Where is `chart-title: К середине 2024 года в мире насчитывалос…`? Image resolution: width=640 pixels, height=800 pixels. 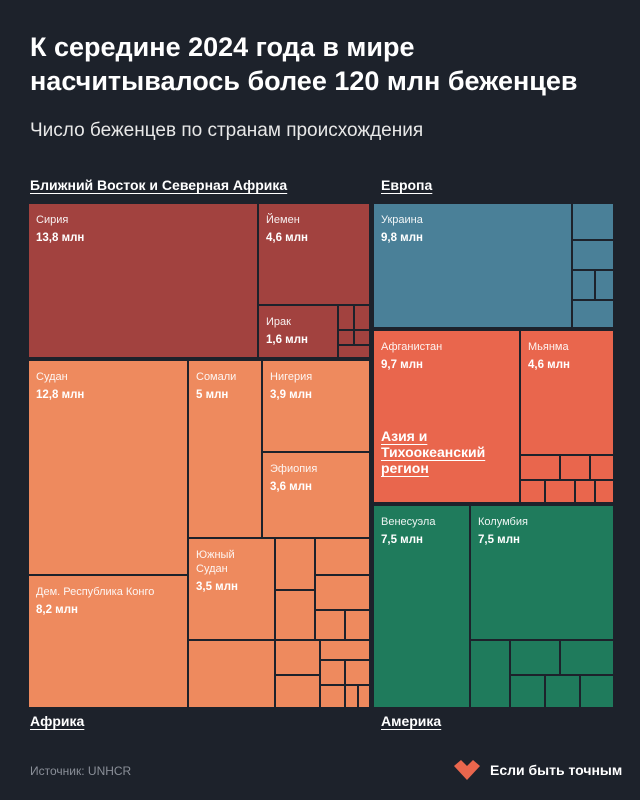 chart-title: К середине 2024 года в мире насчитывалос… is located at coordinates (304, 64).